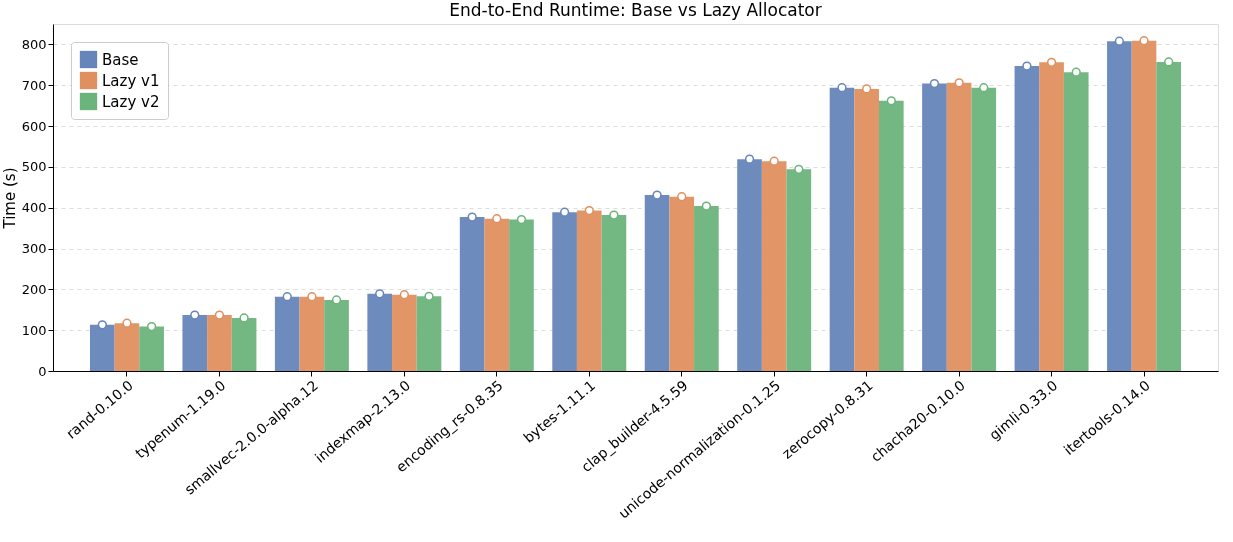 The image size is (1233, 542). What do you see at coordinates (34, 126) in the screenshot?
I see `y-tick-label: 600` at bounding box center [34, 126].